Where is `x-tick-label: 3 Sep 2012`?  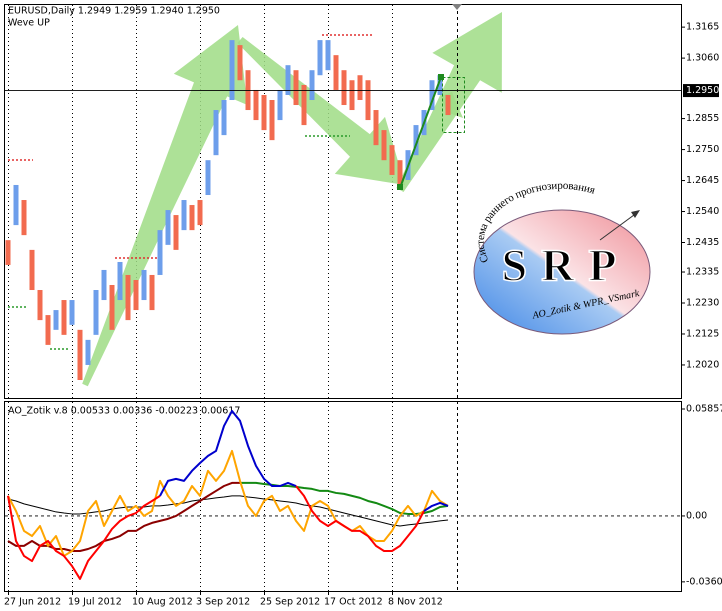
x-tick-label: 3 Sep 2012 is located at coordinates (223, 602).